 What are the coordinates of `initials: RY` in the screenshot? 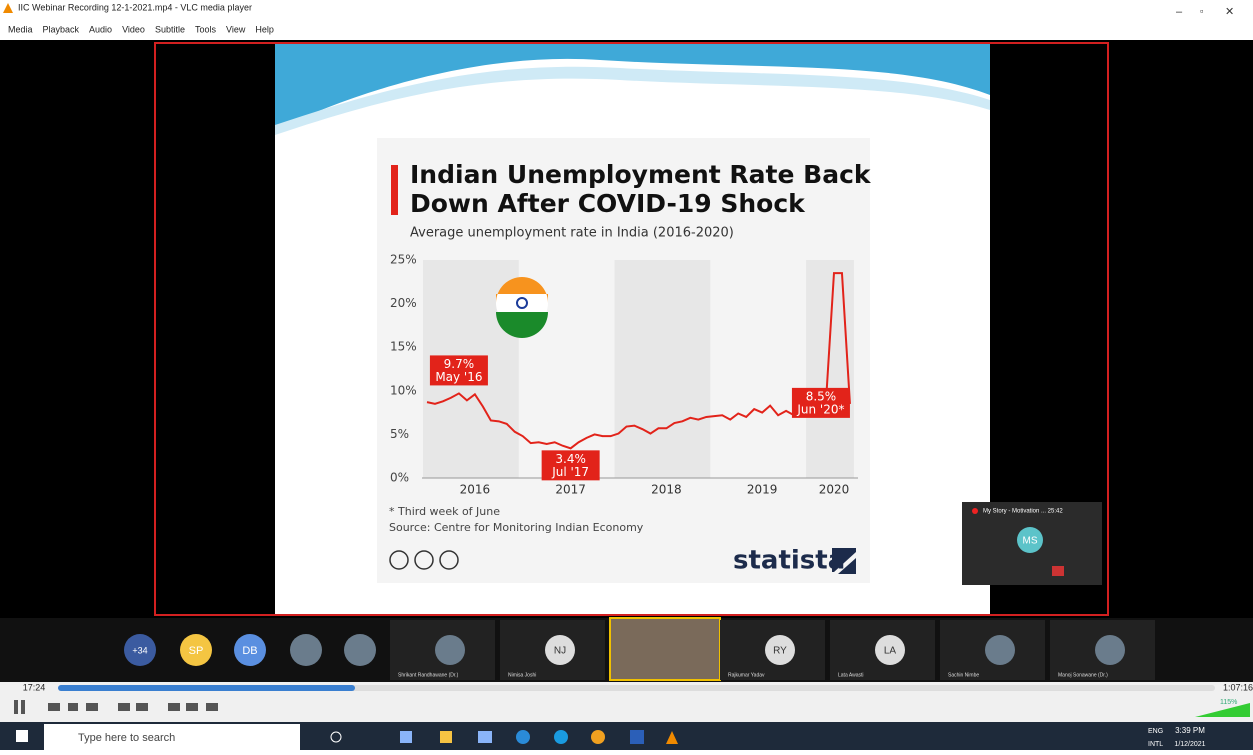 It's located at (780, 651).